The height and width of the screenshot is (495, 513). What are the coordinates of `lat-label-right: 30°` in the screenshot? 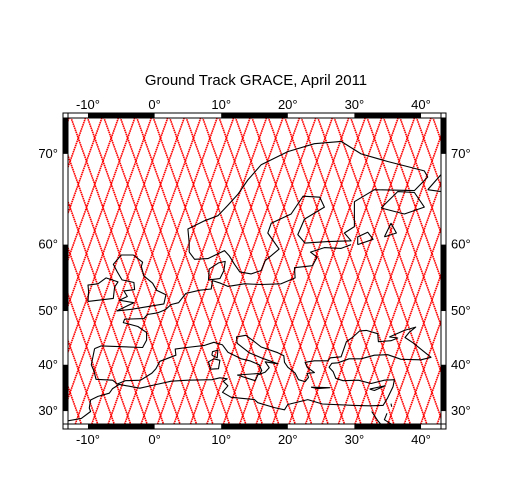 It's located at (461, 410).